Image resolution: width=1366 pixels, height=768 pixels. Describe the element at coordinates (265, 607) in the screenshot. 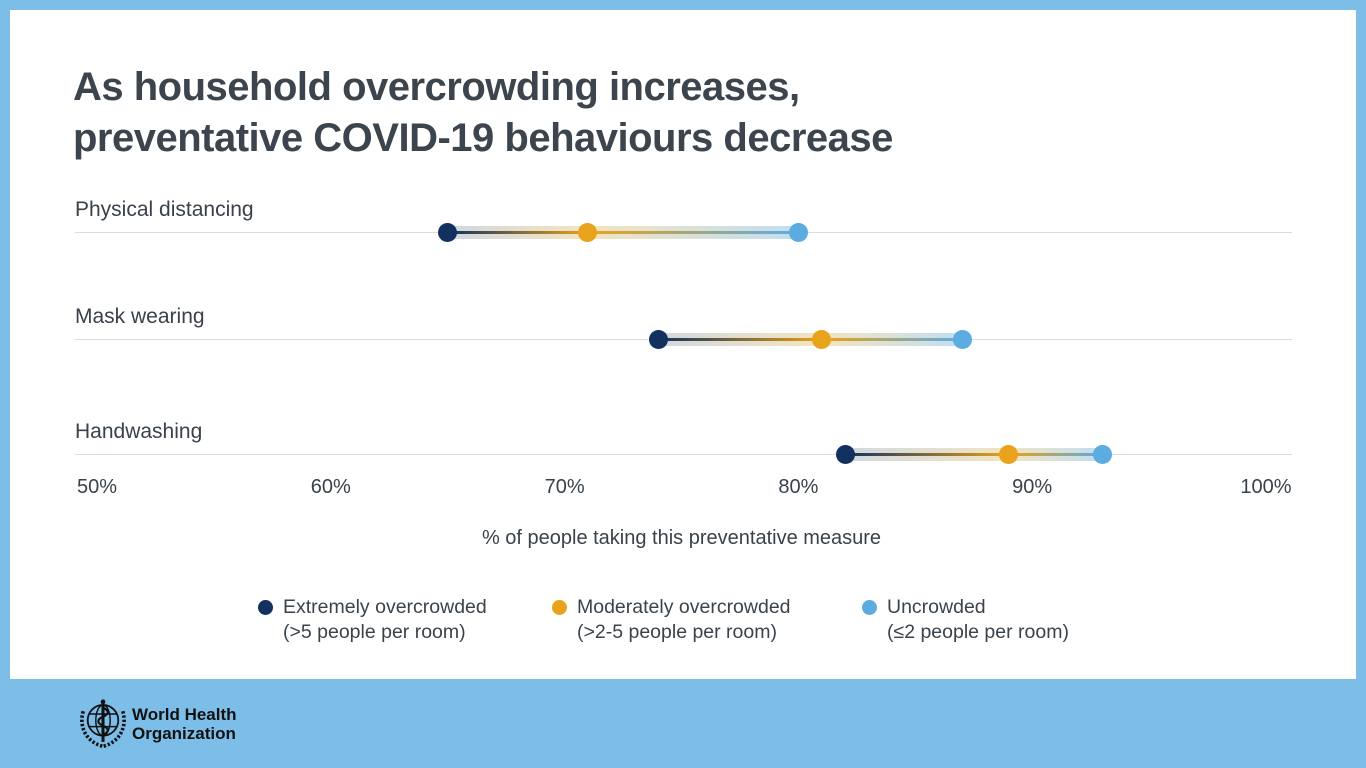

I see `legend-dot-navy-icon` at that location.